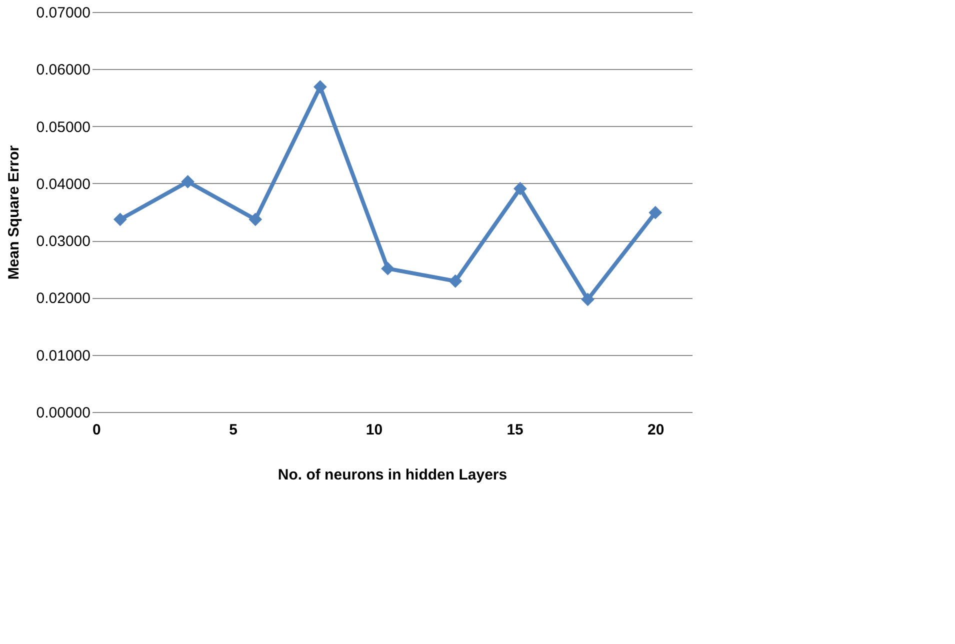 The image size is (955, 644). Describe the element at coordinates (63, 127) in the screenshot. I see `y-tick-label: 0.05000` at that location.